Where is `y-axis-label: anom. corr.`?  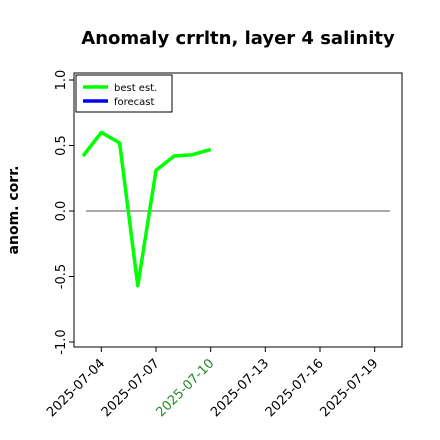 y-axis-label: anom. corr. is located at coordinates (14, 210).